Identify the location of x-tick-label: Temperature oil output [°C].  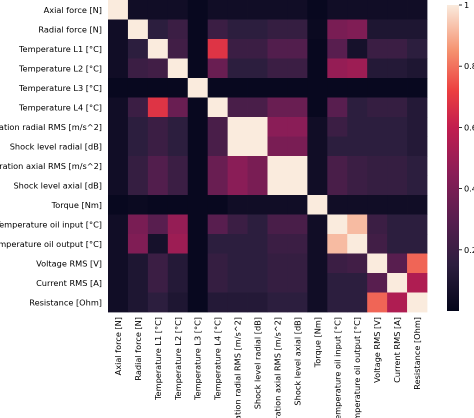
(357, 367).